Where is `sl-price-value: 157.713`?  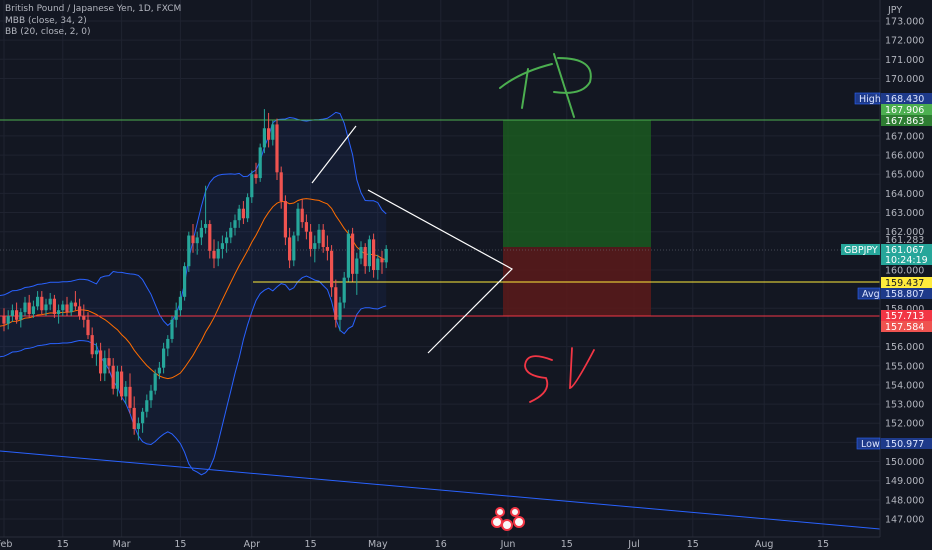 sl-price-value: 157.713 is located at coordinates (904, 316).